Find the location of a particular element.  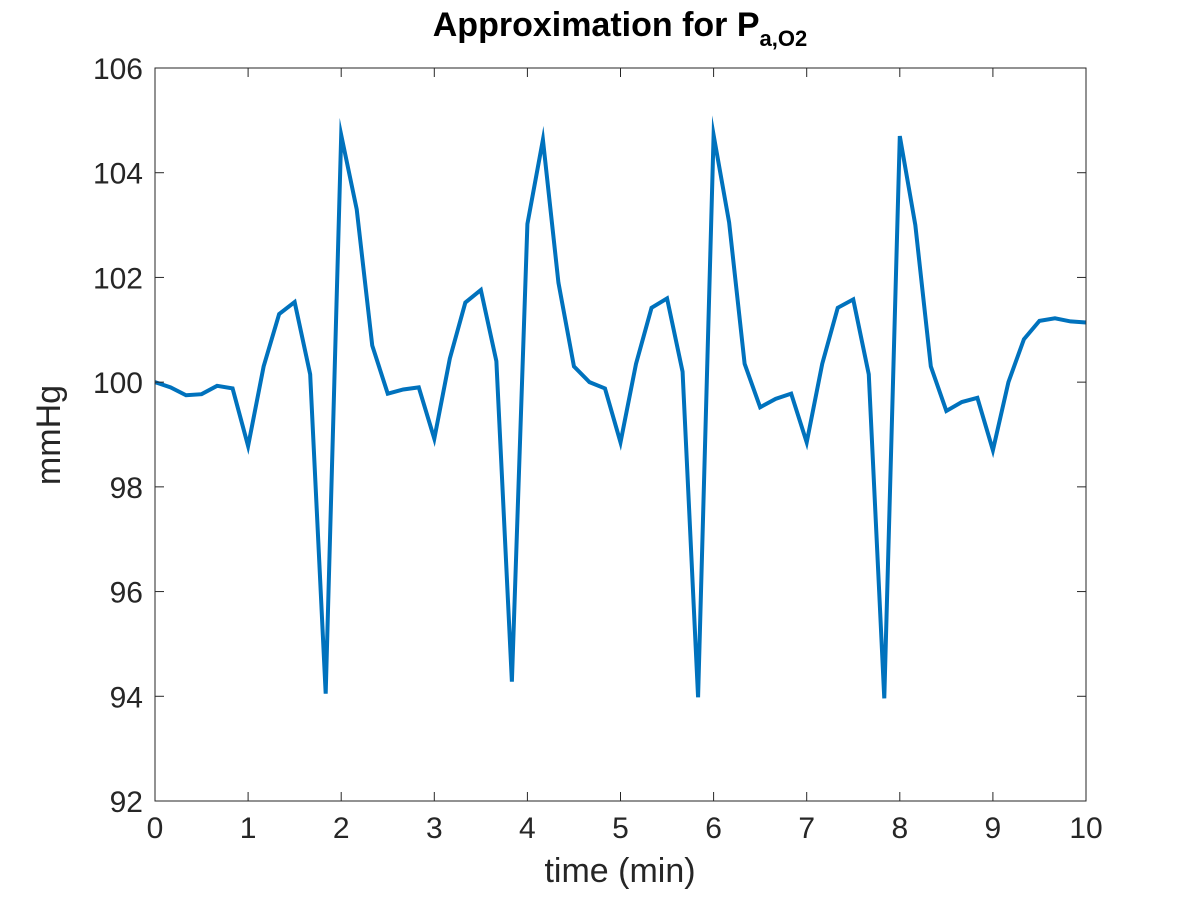

y-tick-label: 92 is located at coordinates (126, 802).